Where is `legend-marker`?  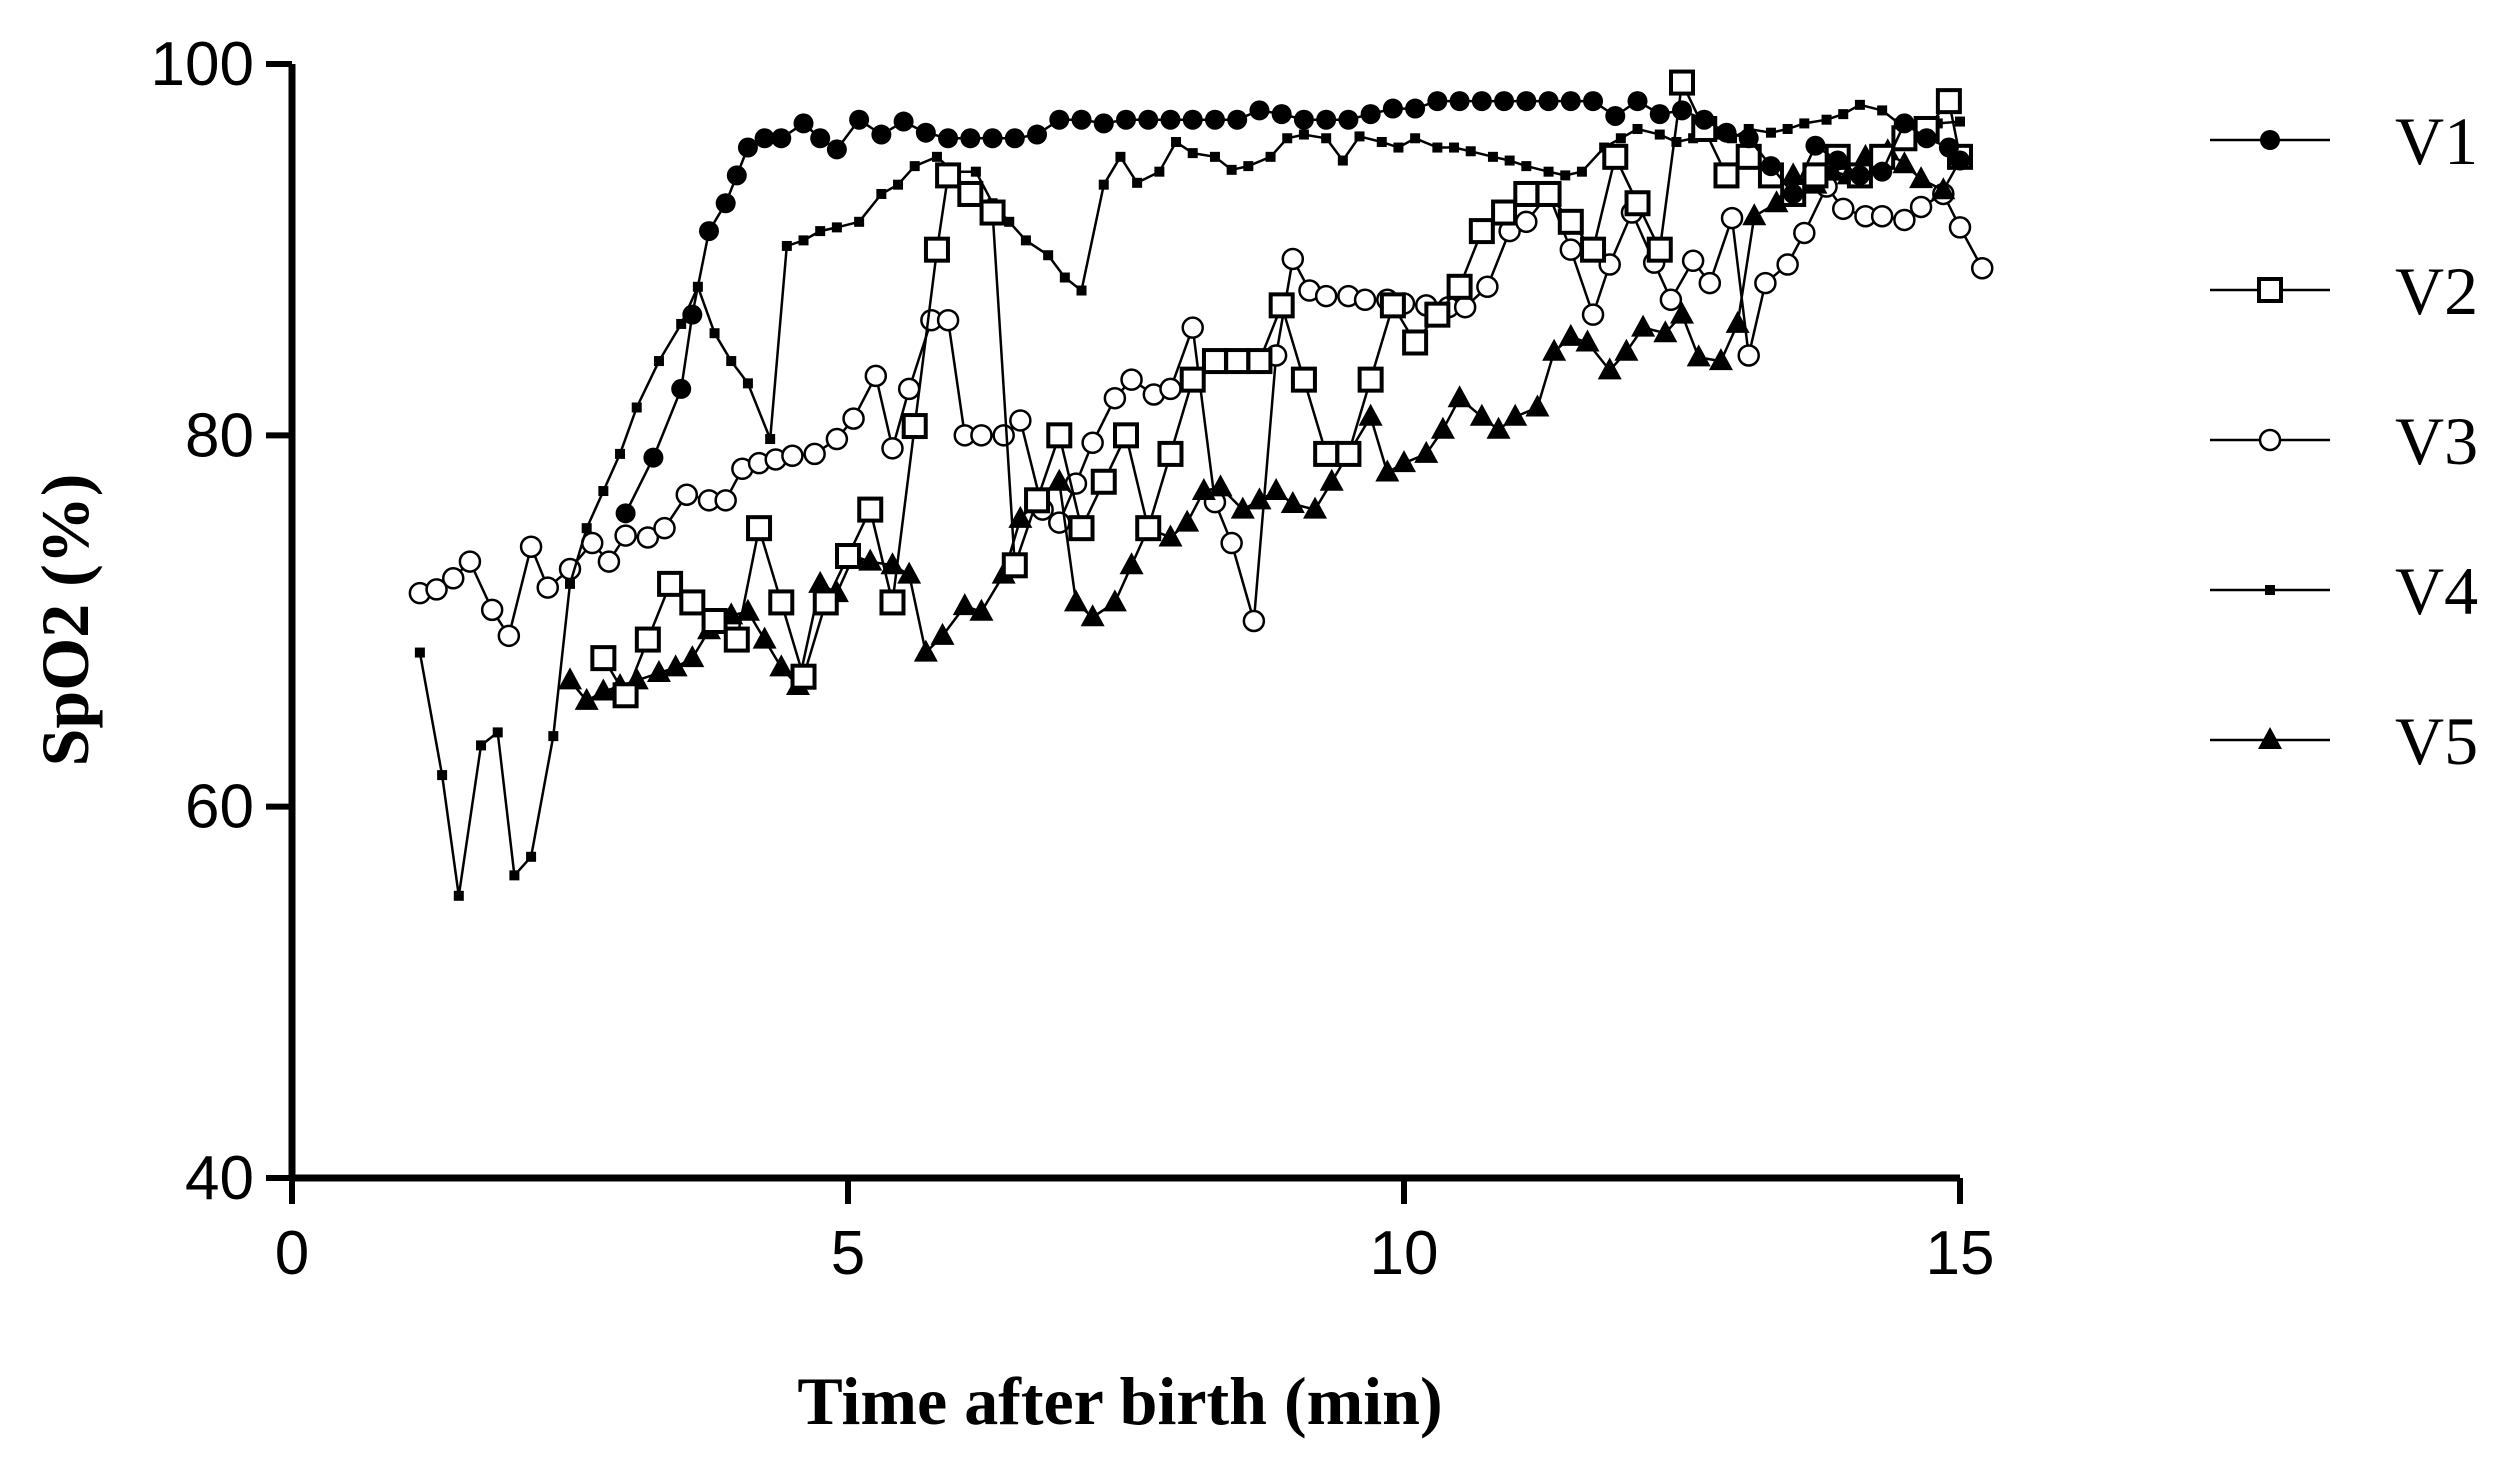 legend-marker is located at coordinates (2270, 738).